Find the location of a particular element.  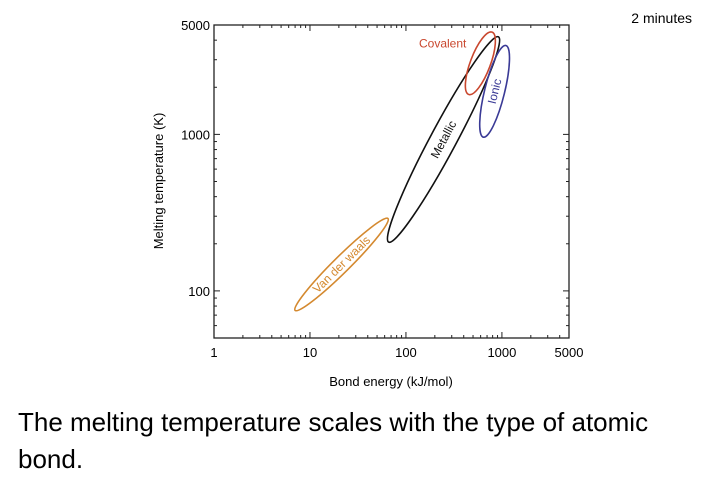

x-tick-label: 1000 is located at coordinates (501, 352).